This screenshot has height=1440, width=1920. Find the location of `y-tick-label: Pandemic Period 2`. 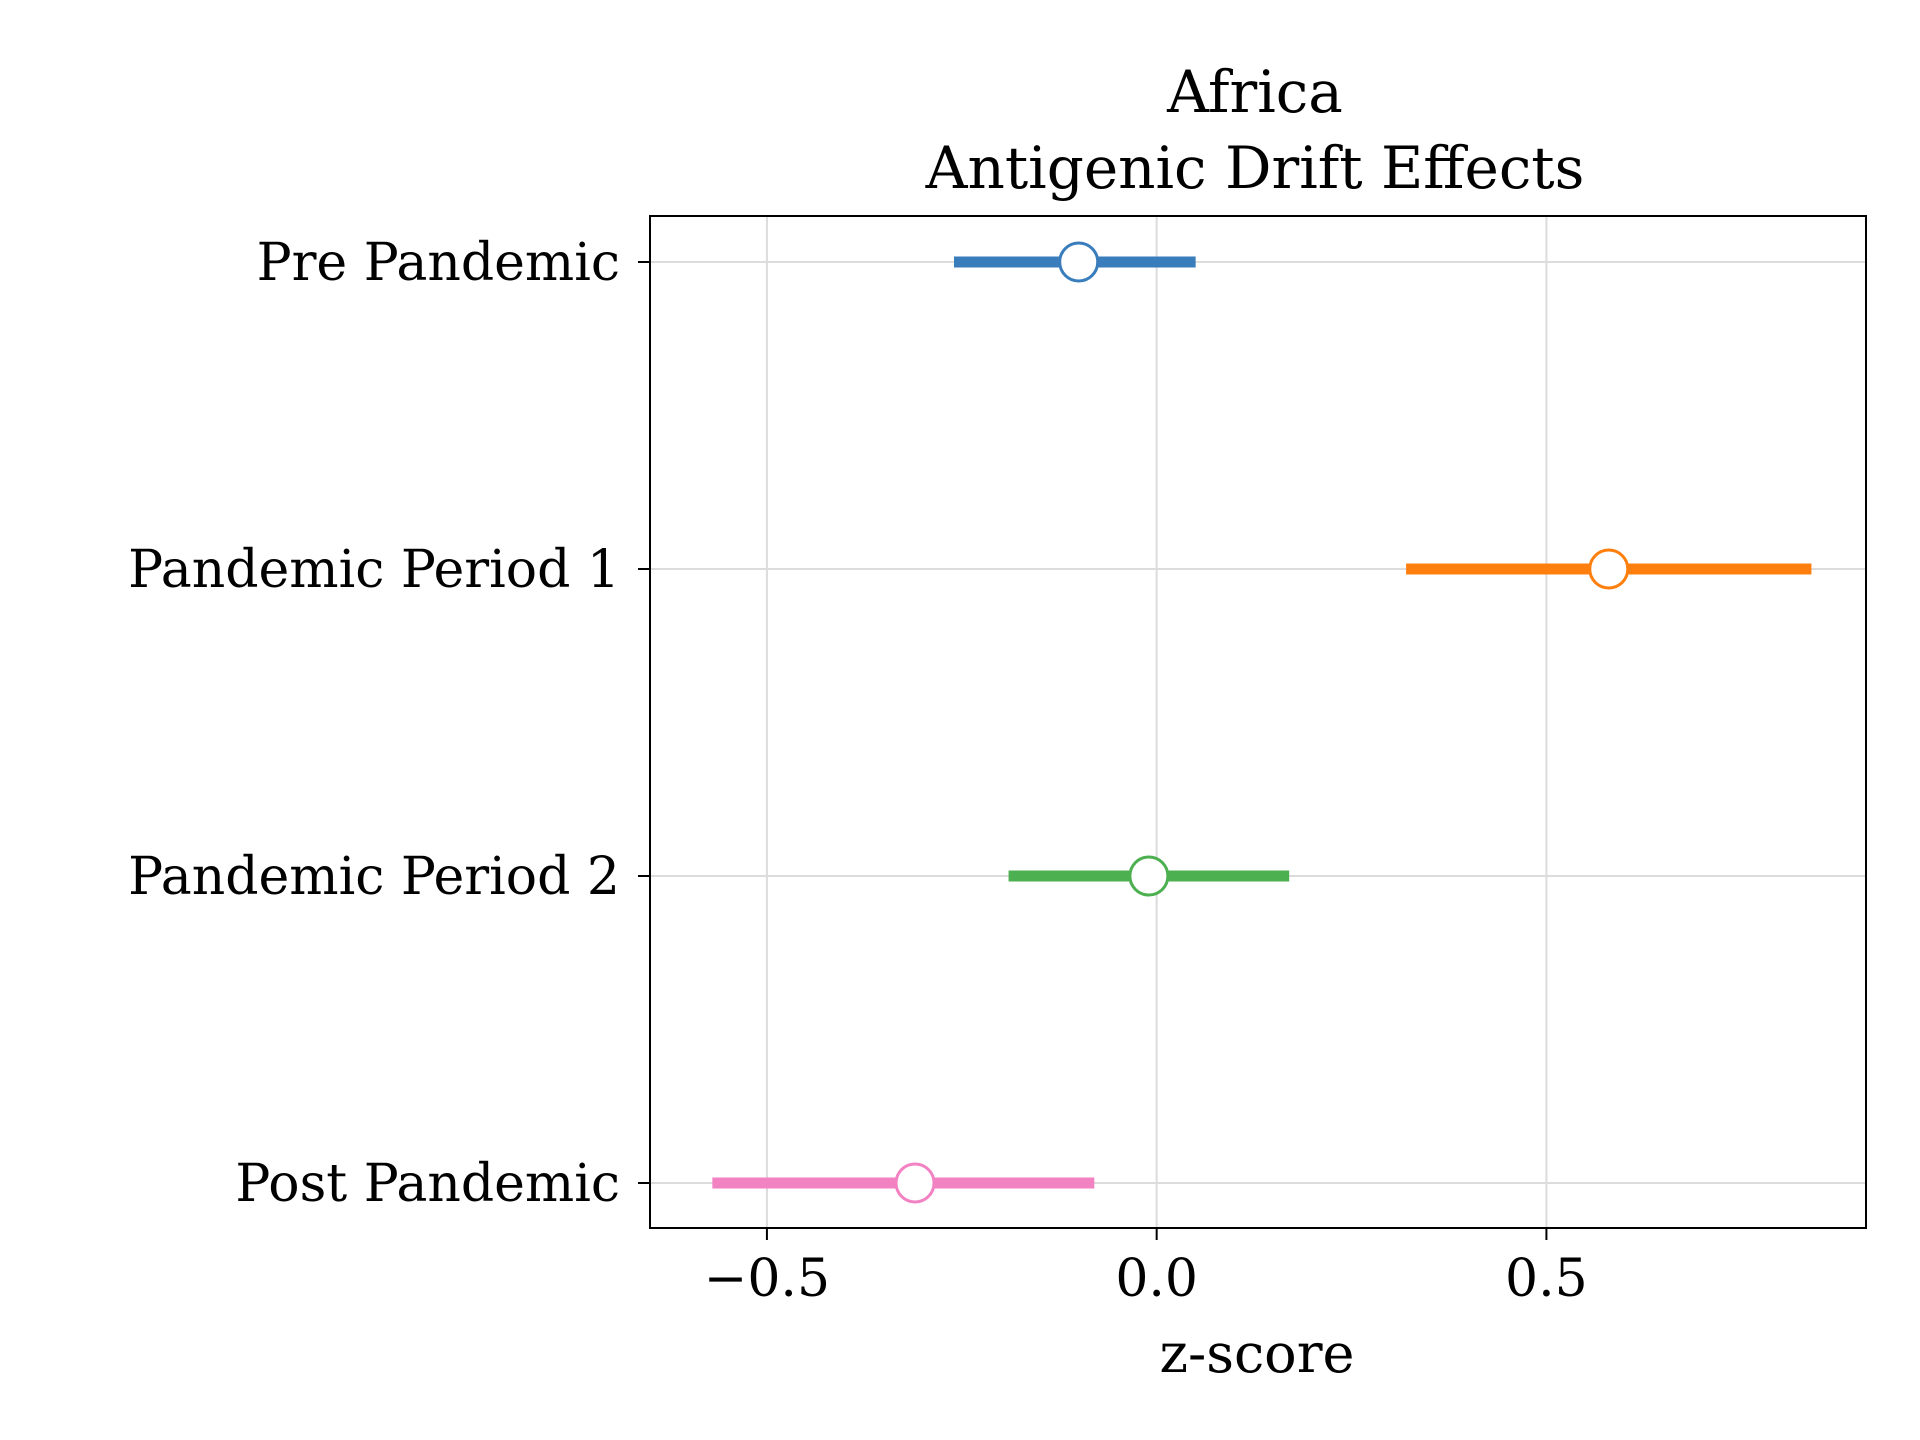

y-tick-label: Pandemic Period 2 is located at coordinates (374, 877).